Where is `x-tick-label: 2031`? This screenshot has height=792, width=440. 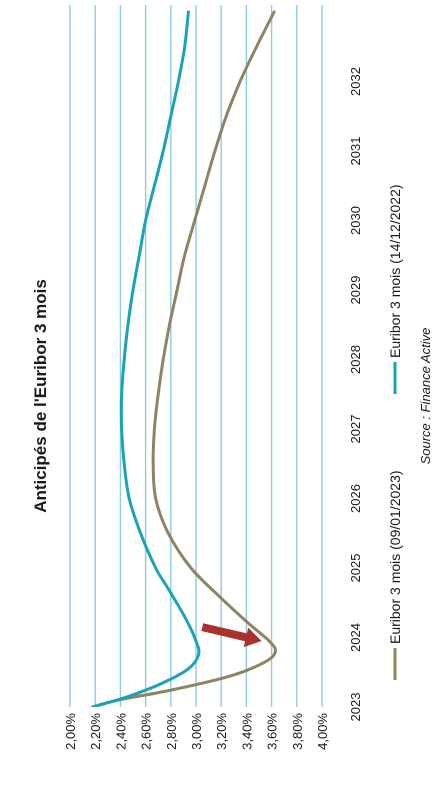
x-tick-label: 2031 is located at coordinates (355, 151).